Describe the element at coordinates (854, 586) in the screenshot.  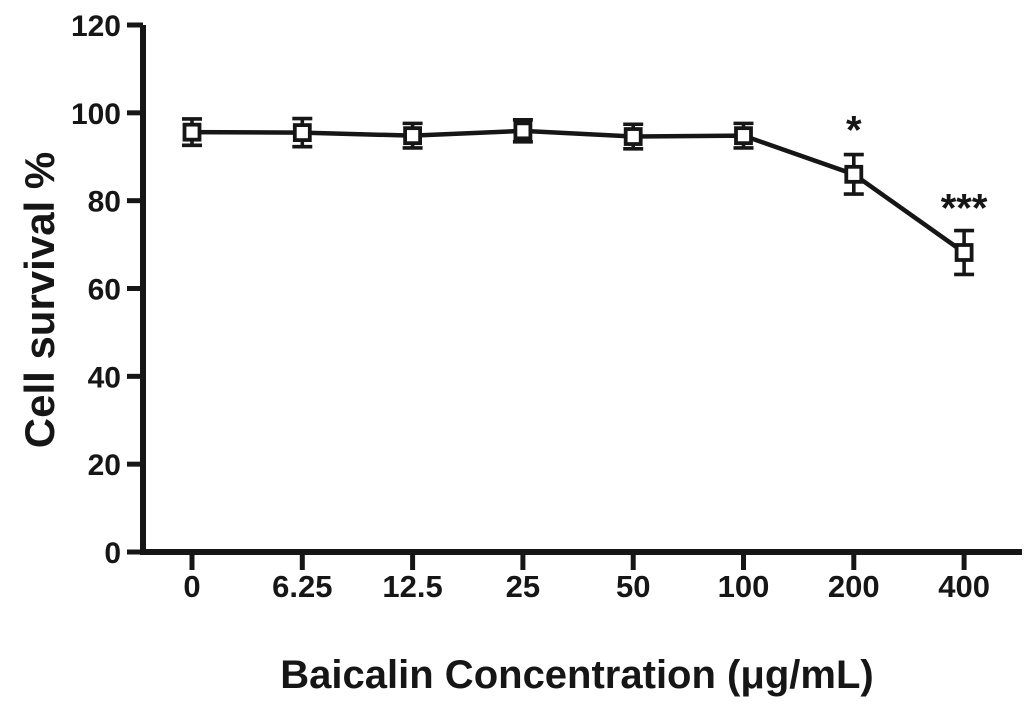
I see `x-axis-tick-label: 200` at that location.